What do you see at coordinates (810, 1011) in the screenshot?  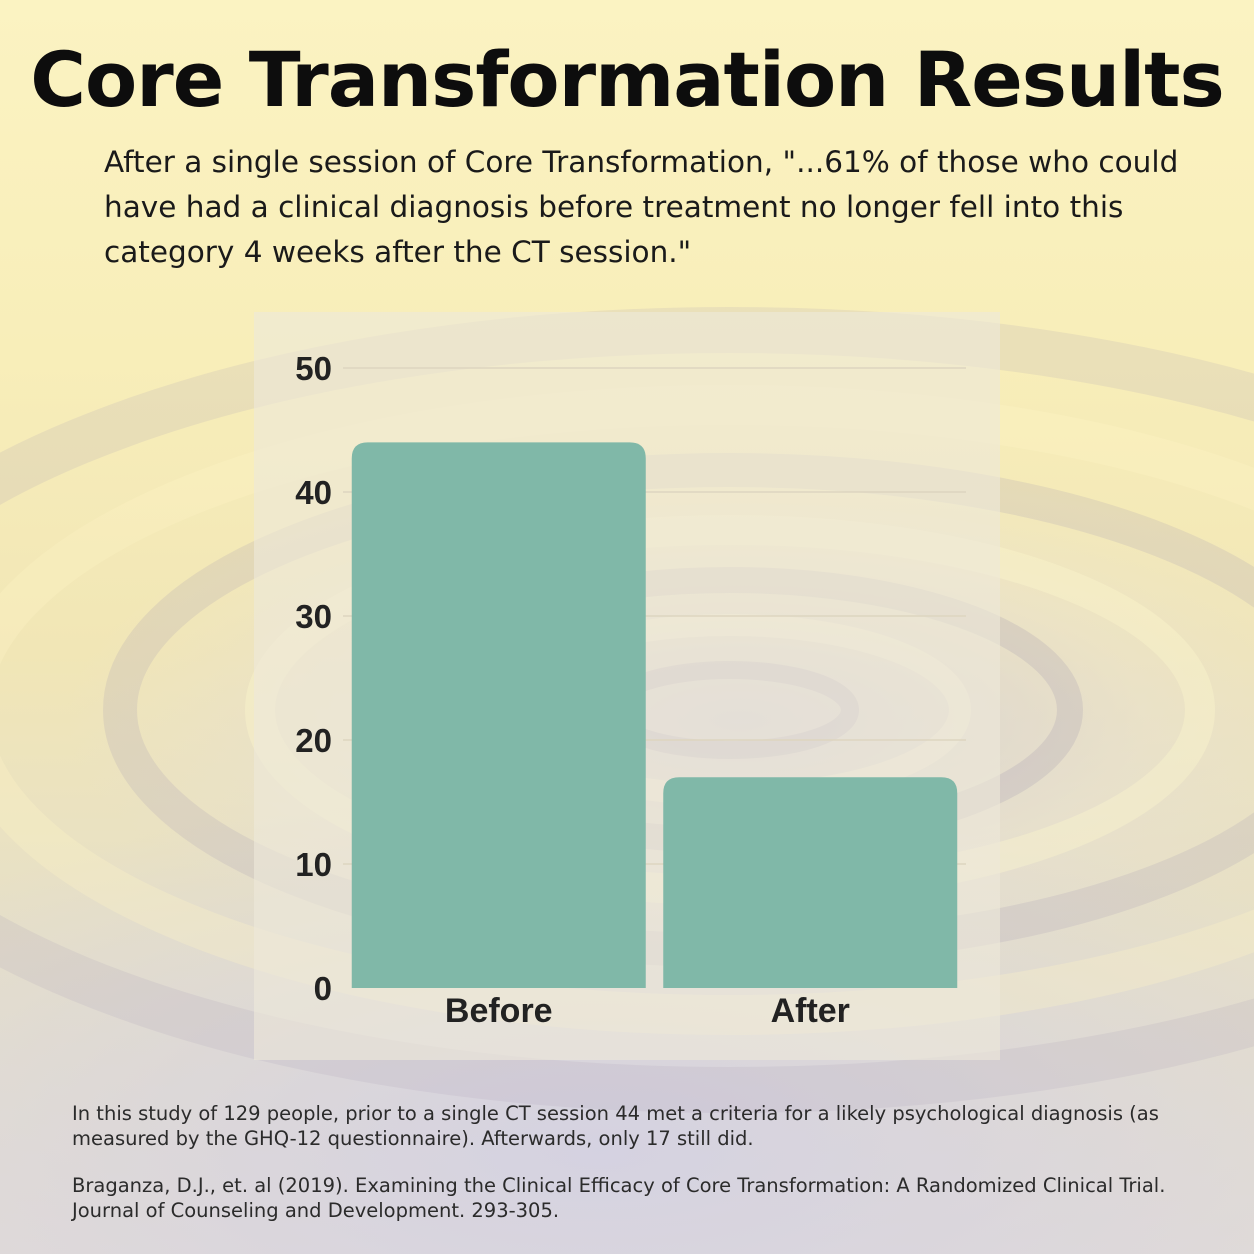 I see `x-category-label: After` at bounding box center [810, 1011].